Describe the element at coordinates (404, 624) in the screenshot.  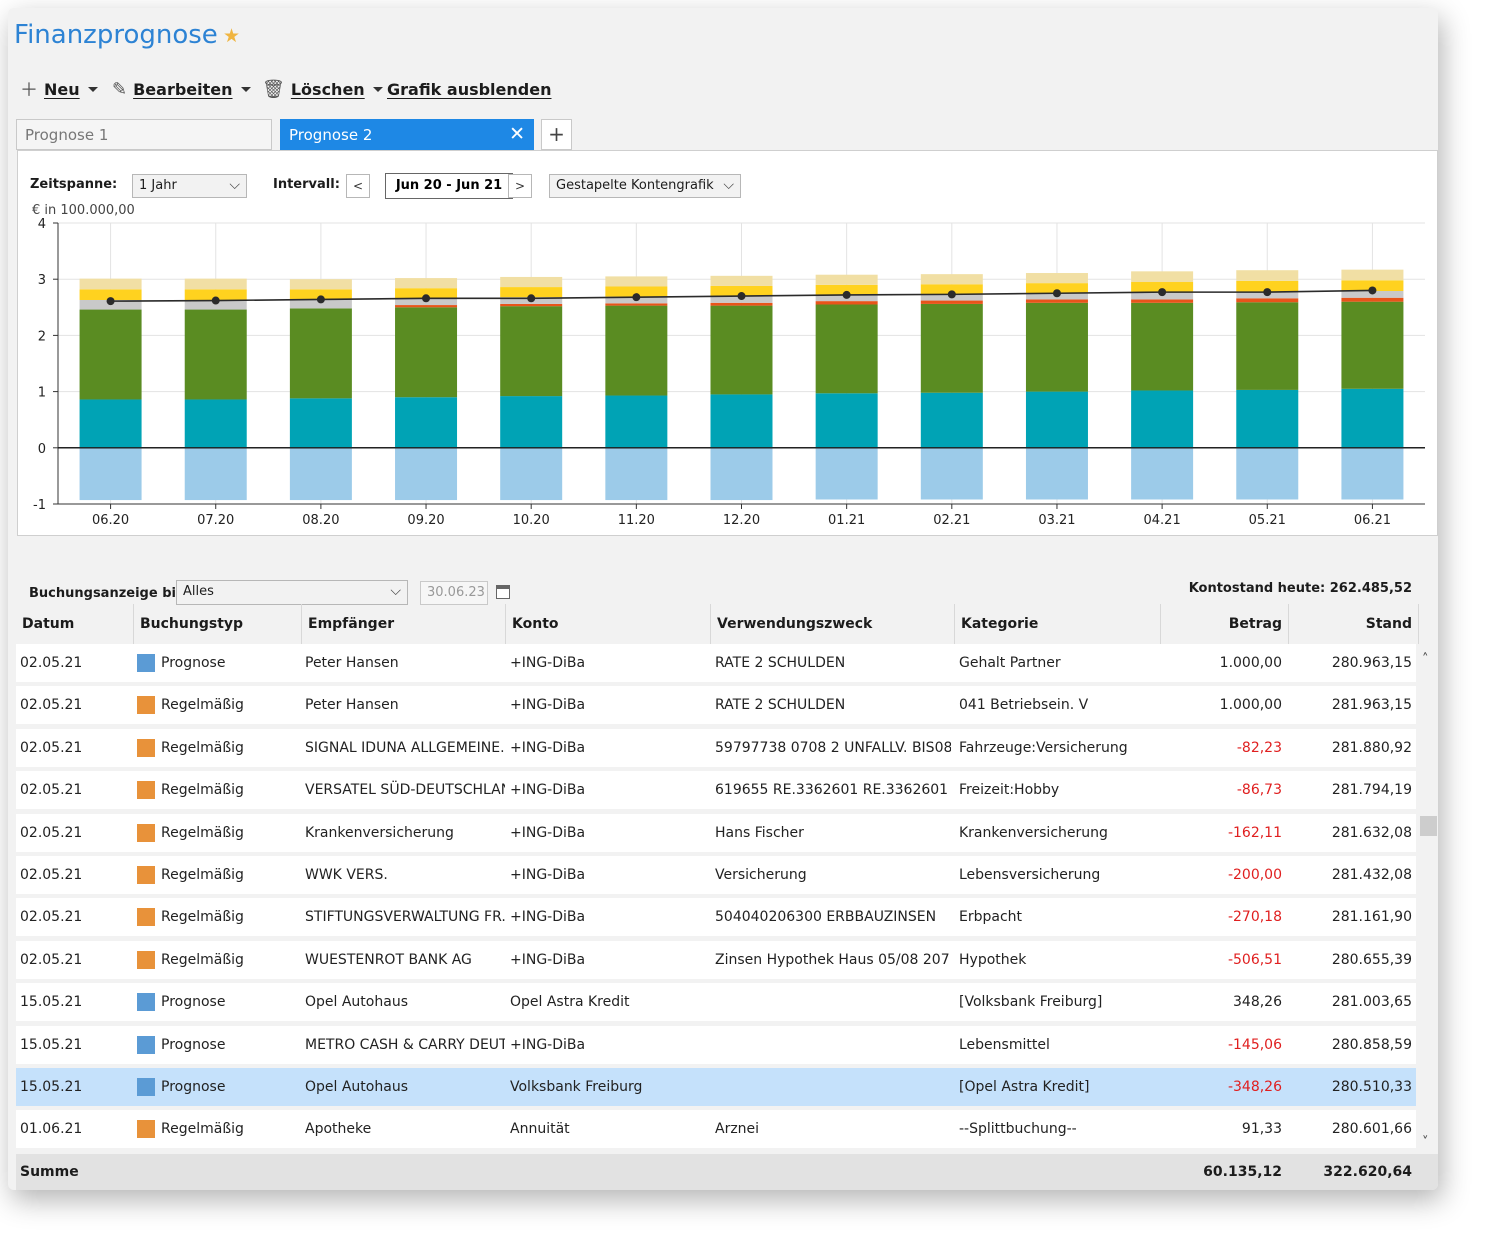
I see `column-header-empfaenger: Empfänger` at that location.